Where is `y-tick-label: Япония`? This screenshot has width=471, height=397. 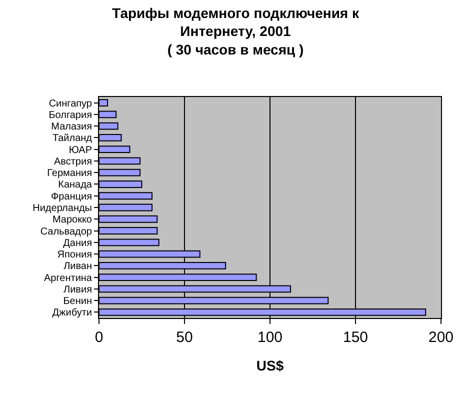 y-tick-label: Япония is located at coordinates (74, 255).